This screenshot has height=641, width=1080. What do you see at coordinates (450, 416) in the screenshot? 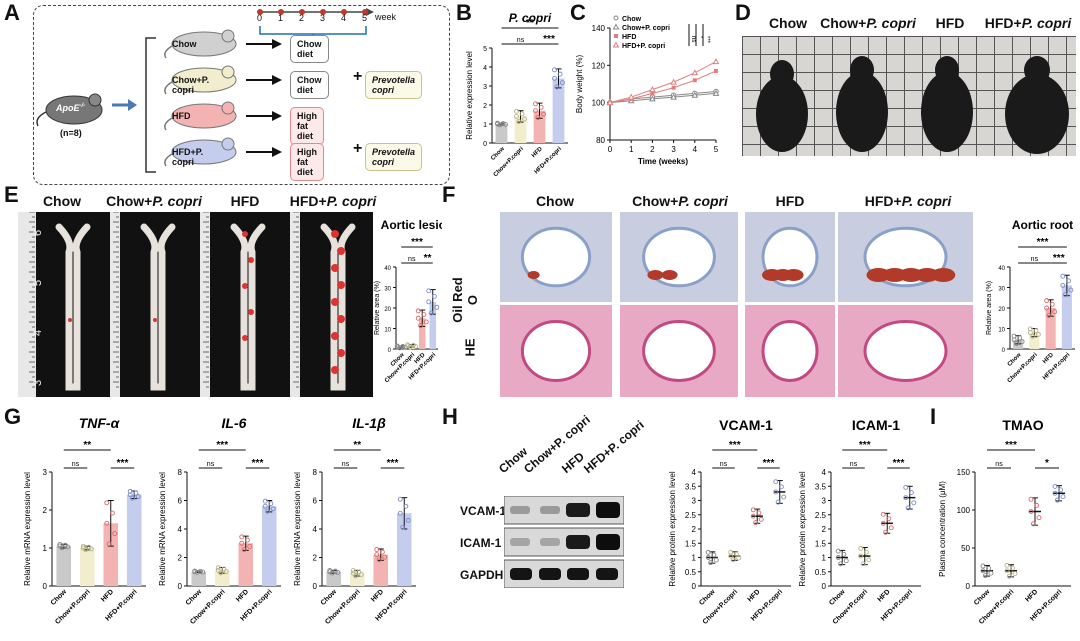
I see `panel-label-h: H` at bounding box center [450, 416].